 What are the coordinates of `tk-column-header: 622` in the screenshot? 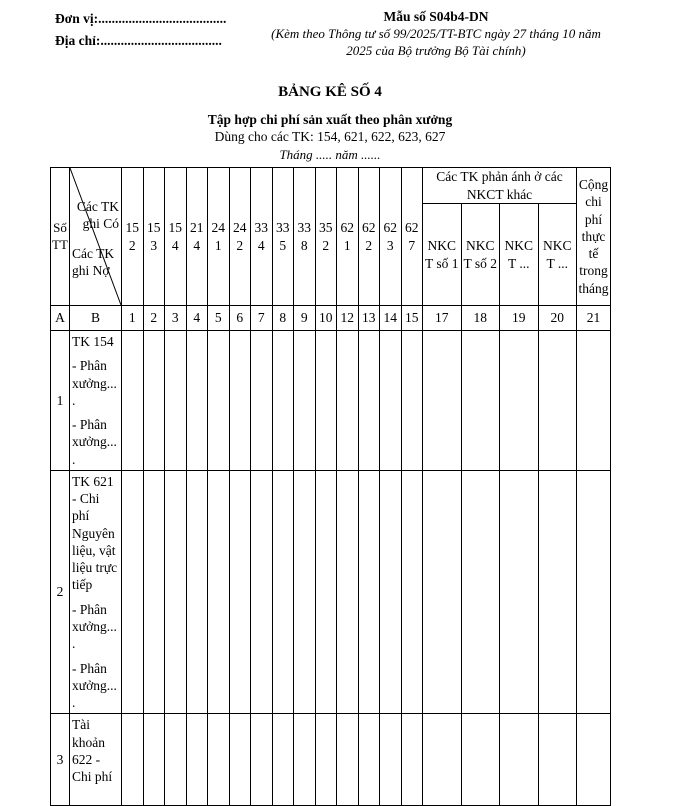 It's located at (368, 236).